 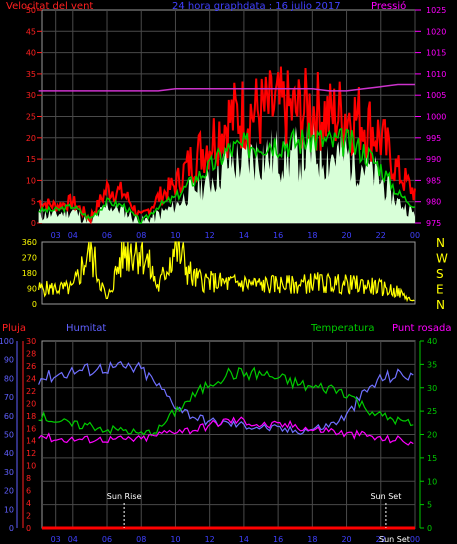 I want to click on rain-label: Pluja, so click(x=14, y=328).